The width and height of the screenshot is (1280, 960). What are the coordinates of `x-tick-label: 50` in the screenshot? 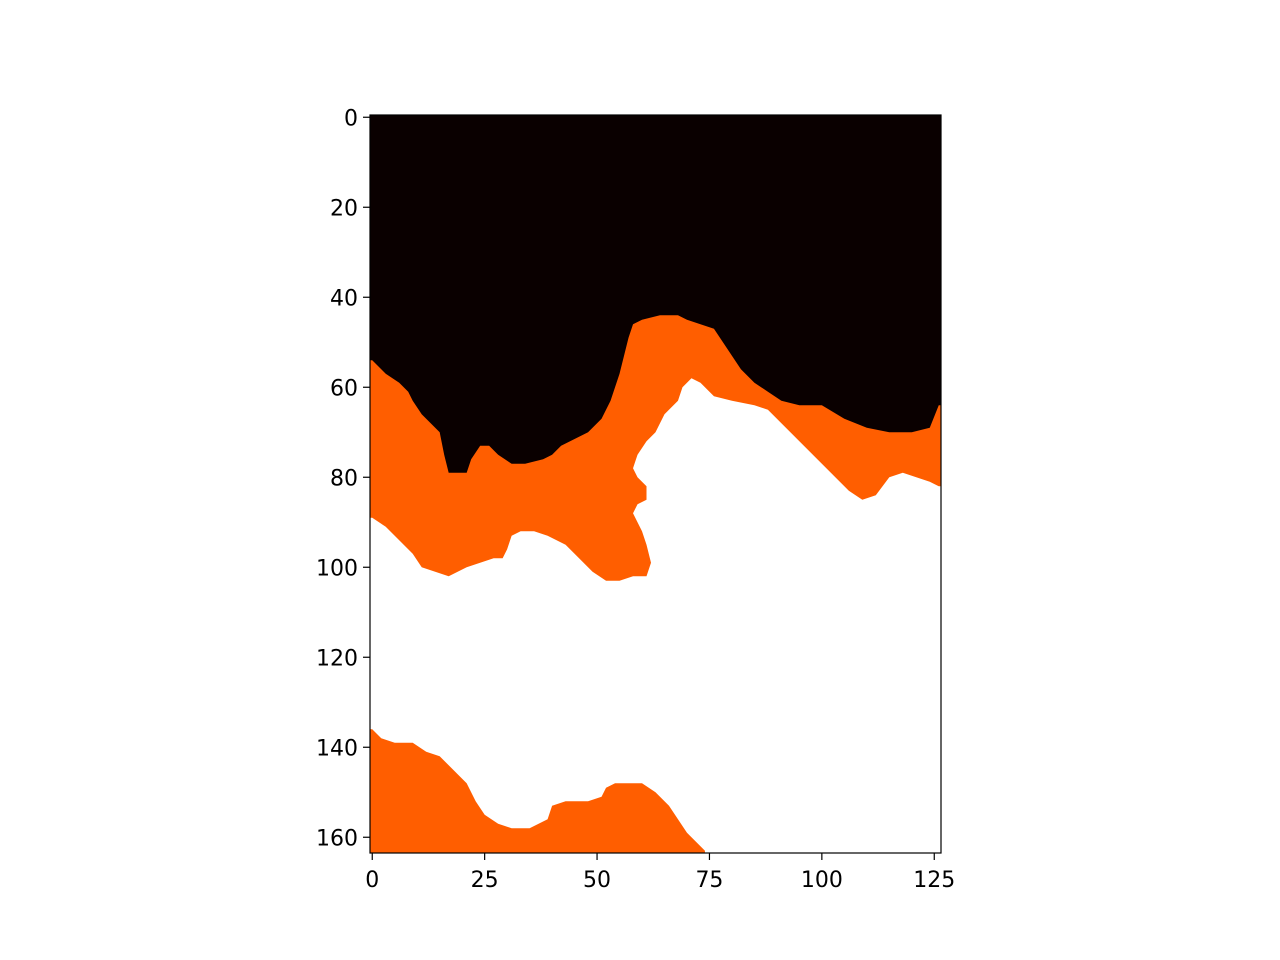 It's located at (597, 880).